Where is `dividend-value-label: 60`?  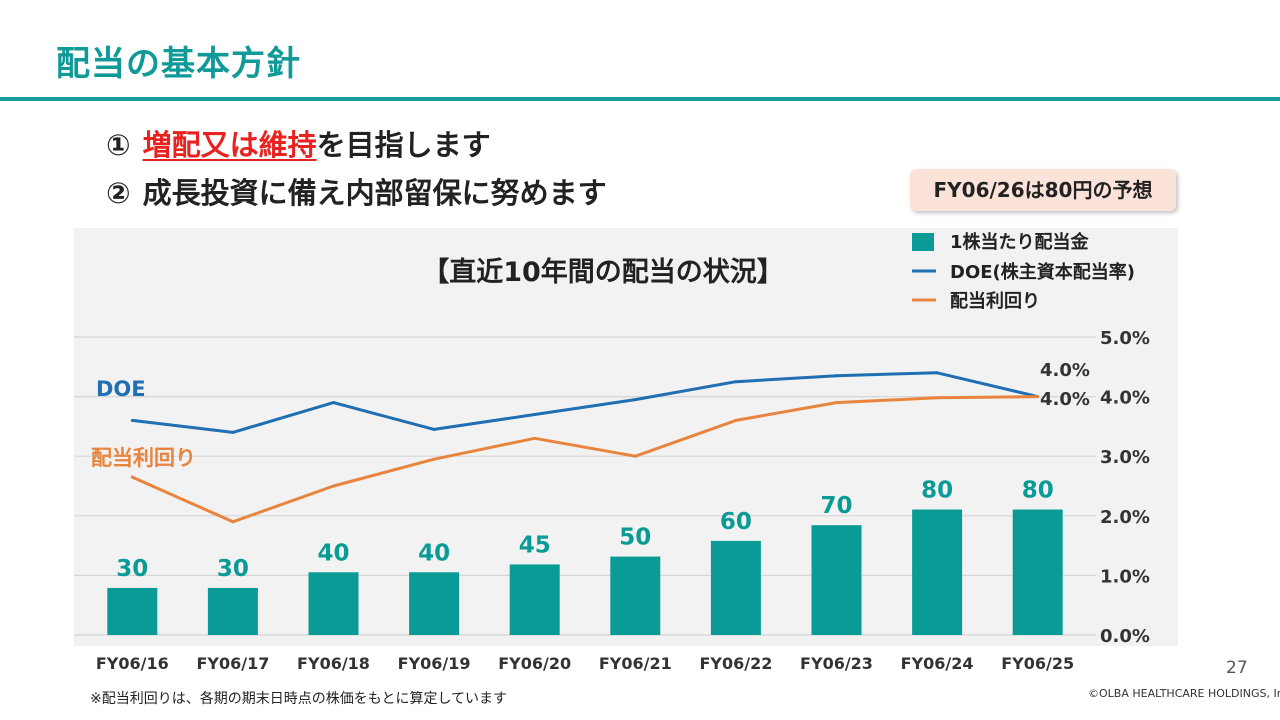
dividend-value-label: 60 is located at coordinates (736, 522).